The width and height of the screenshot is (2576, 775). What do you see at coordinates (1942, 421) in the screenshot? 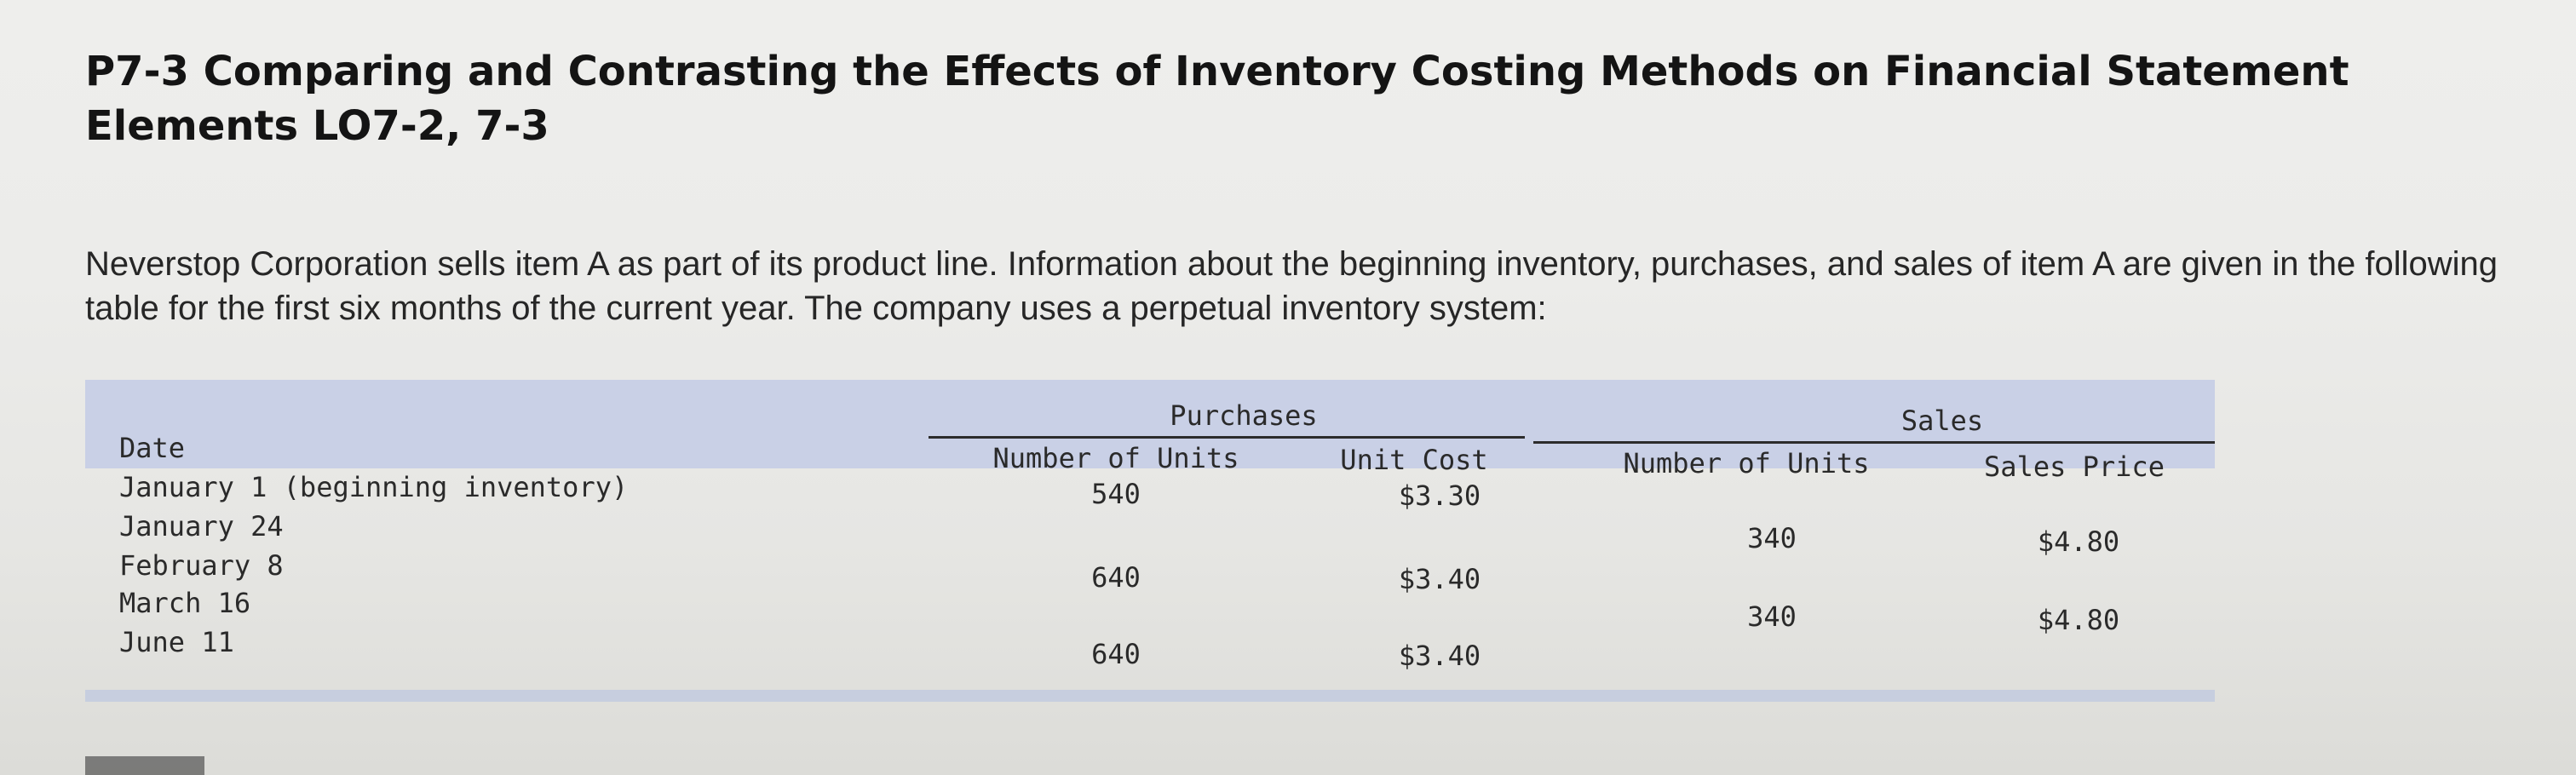
I see `sales-group-header: Sales` at bounding box center [1942, 421].